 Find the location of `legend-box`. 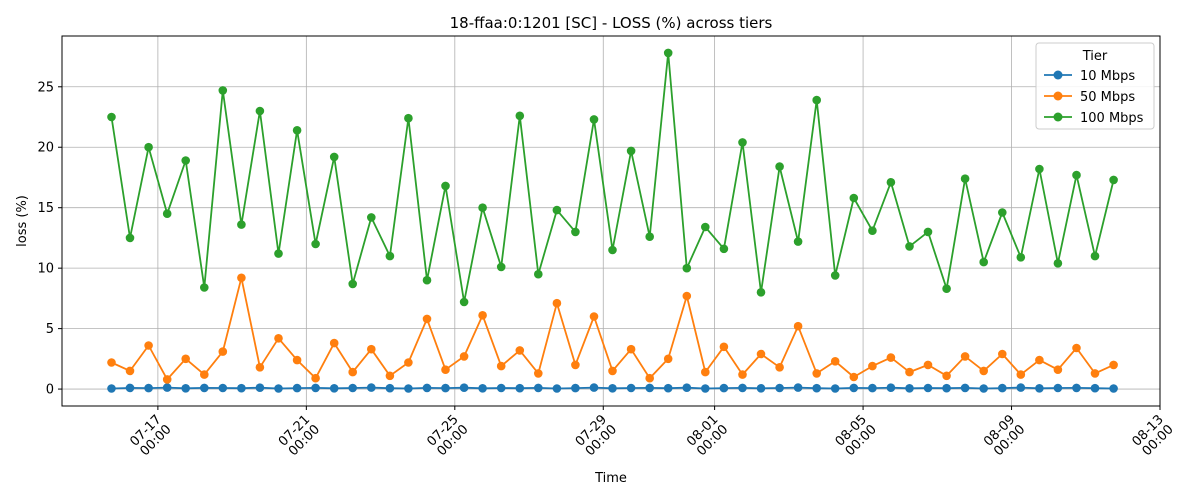

legend-box is located at coordinates (1095, 86).